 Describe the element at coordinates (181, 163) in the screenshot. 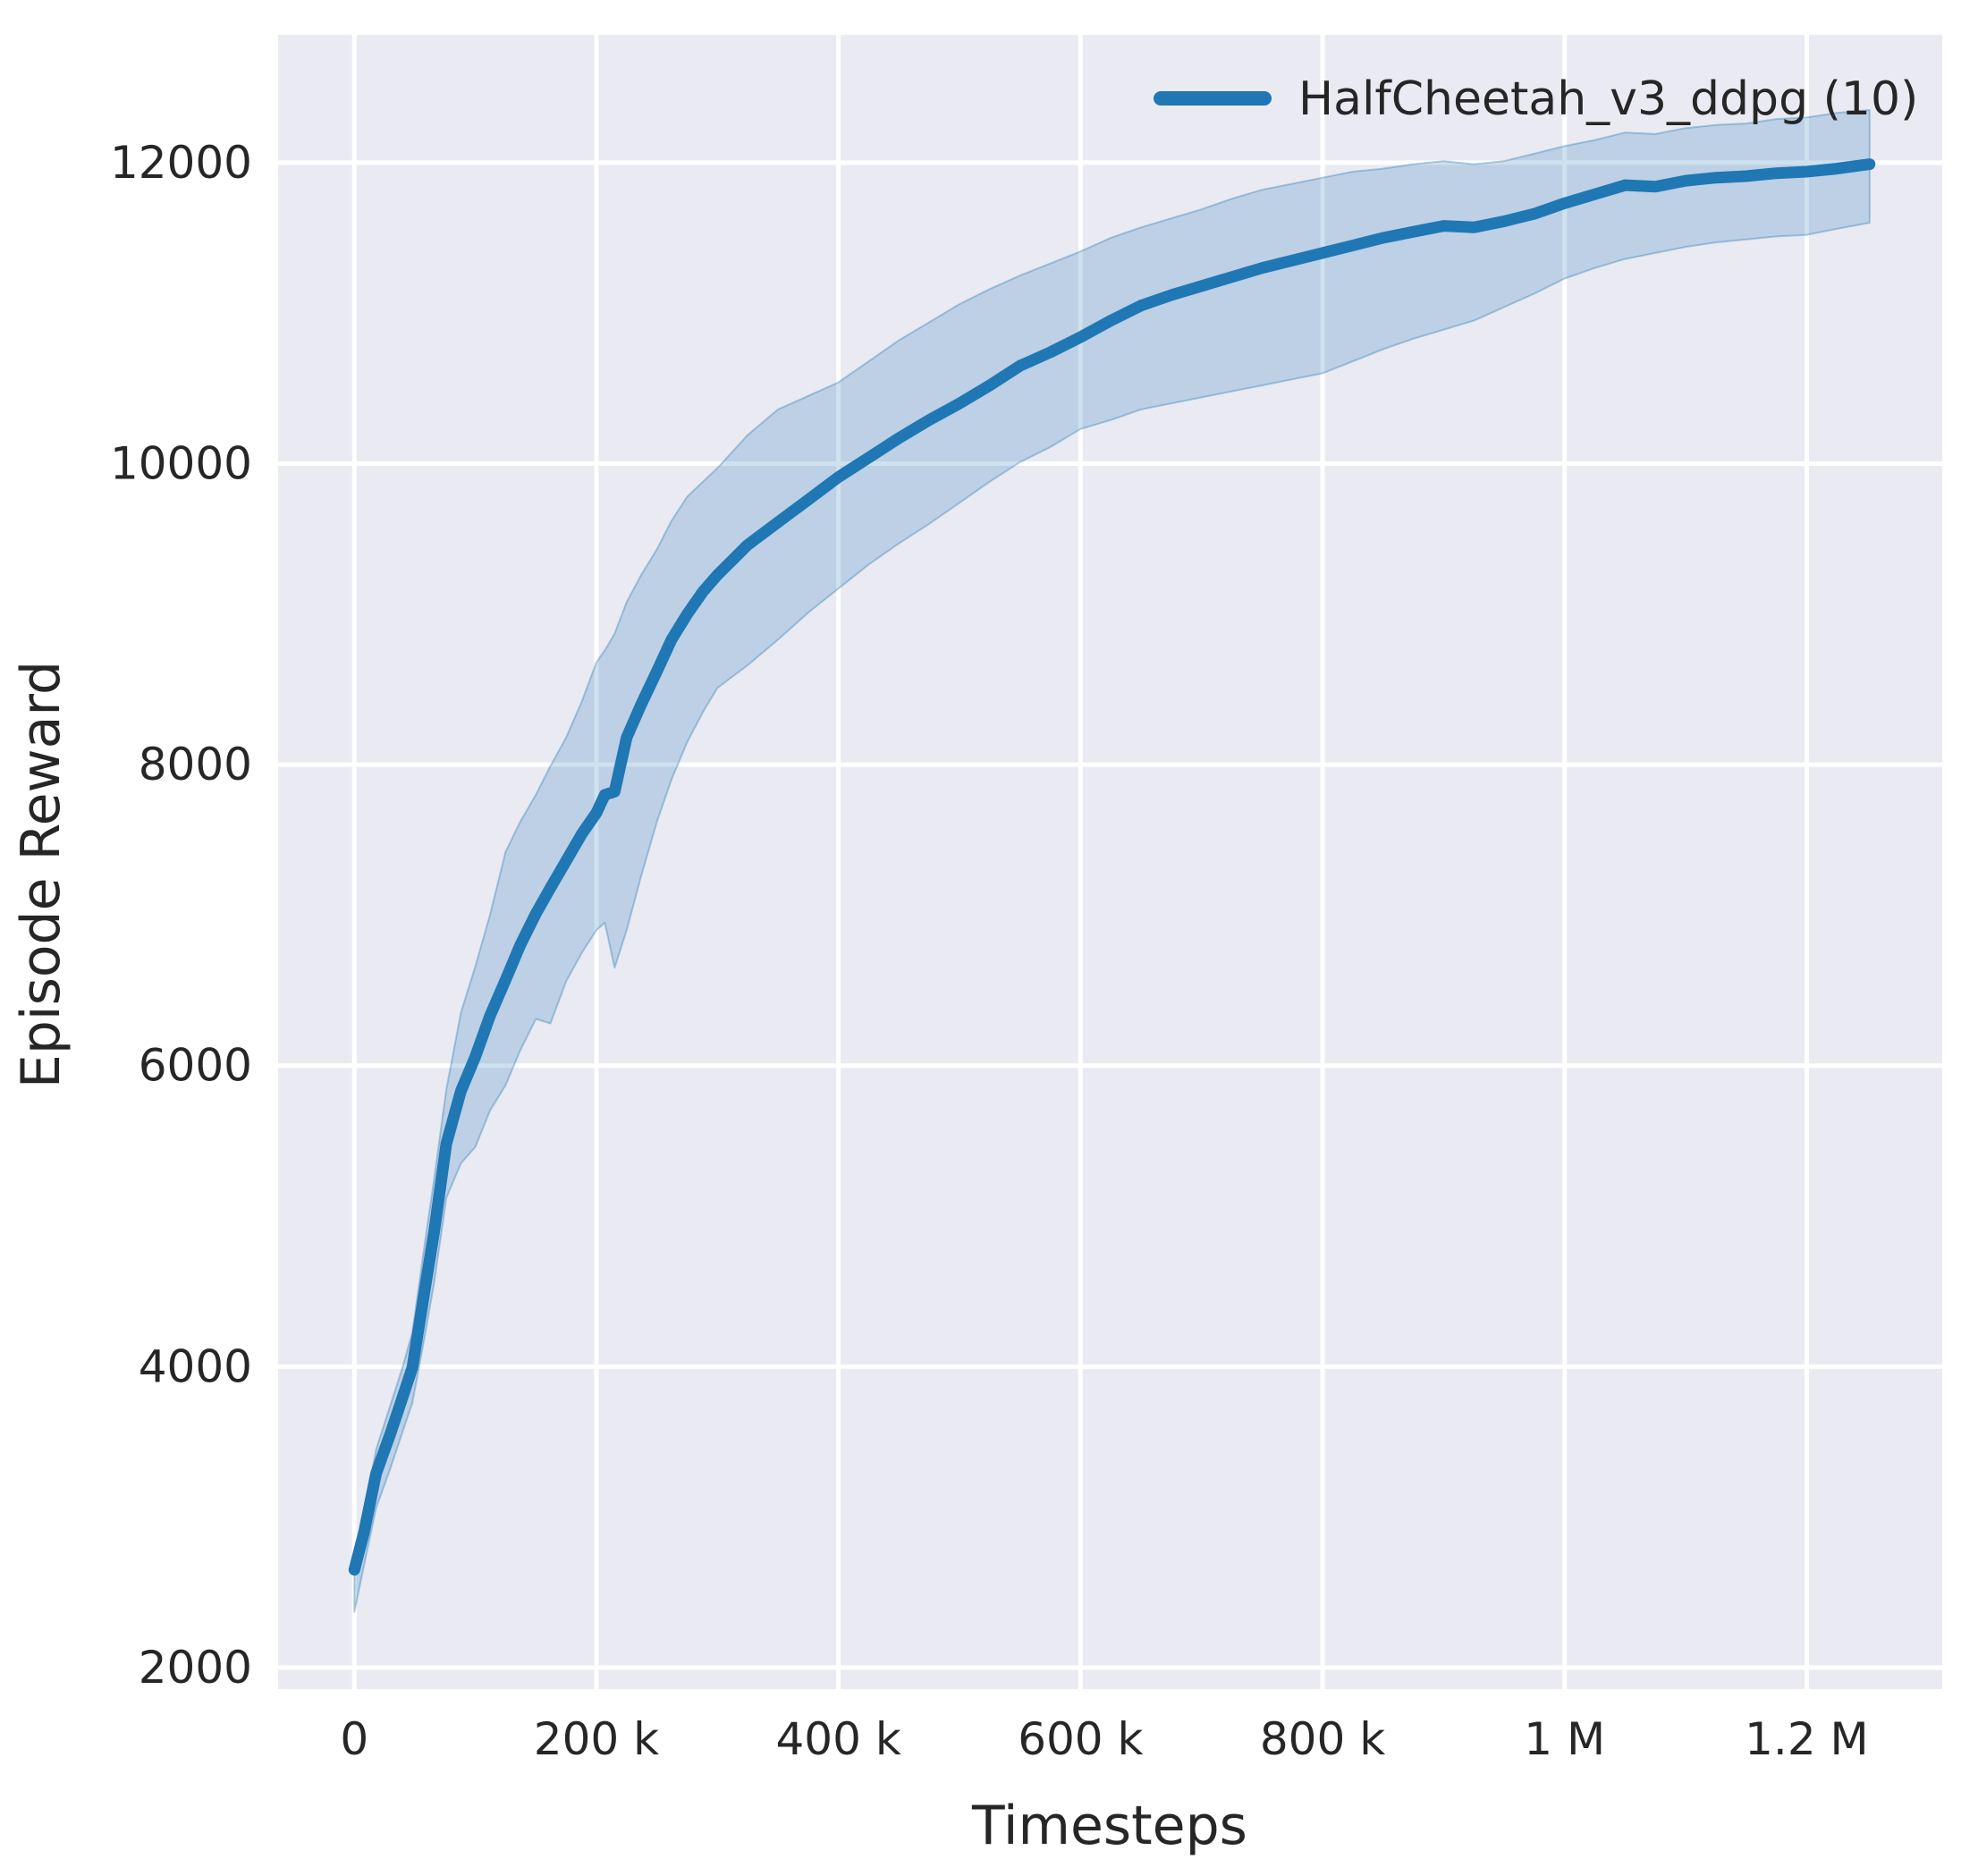

I see `y-tick-label: 12000` at that location.